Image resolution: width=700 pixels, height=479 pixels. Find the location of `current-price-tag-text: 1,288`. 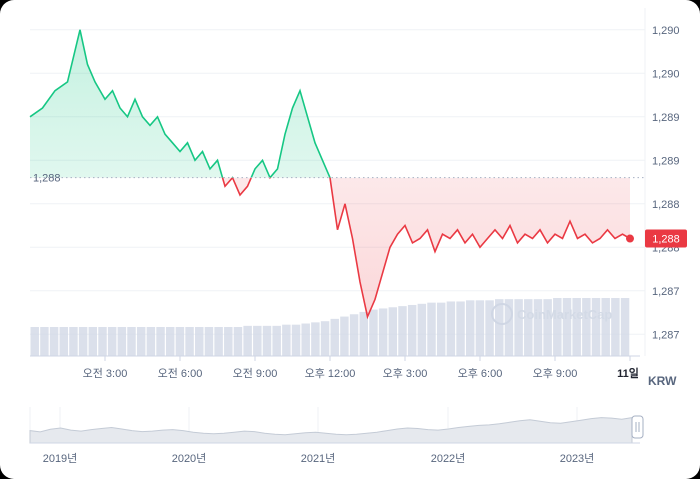

current-price-tag-text: 1,288 is located at coordinates (666, 240).